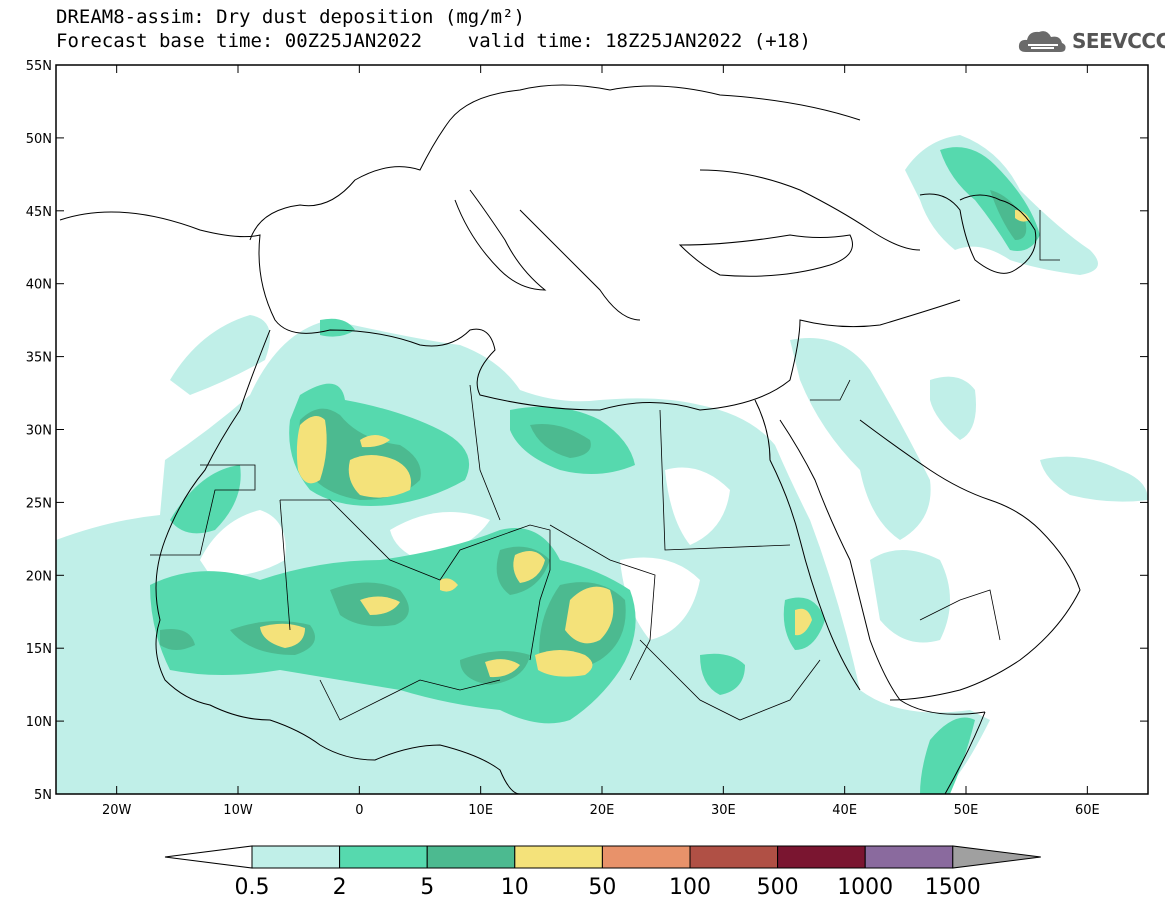  I want to click on colorbar-label: 0.5, so click(252, 887).